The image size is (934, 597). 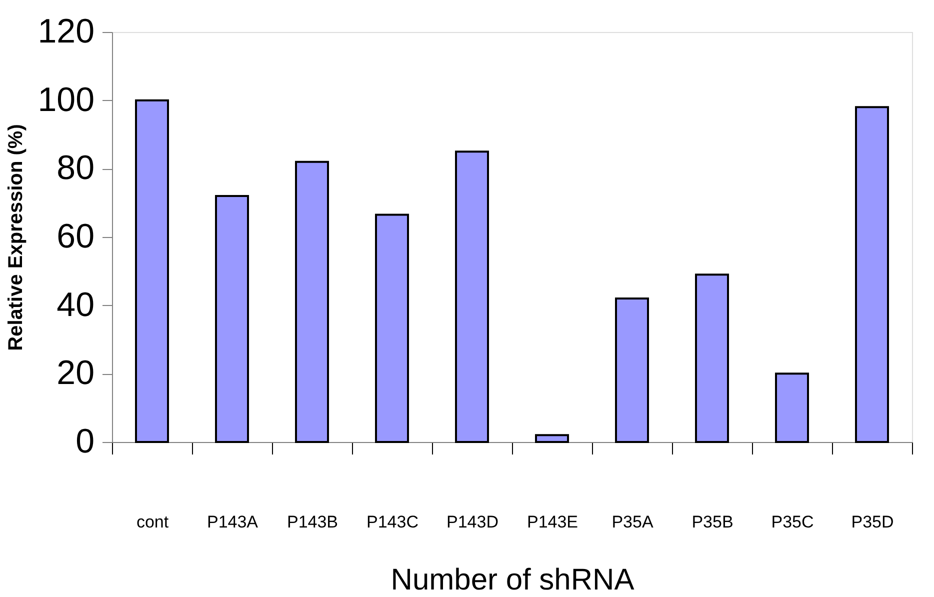 I want to click on y-tick-label: 40, so click(x=75, y=305).